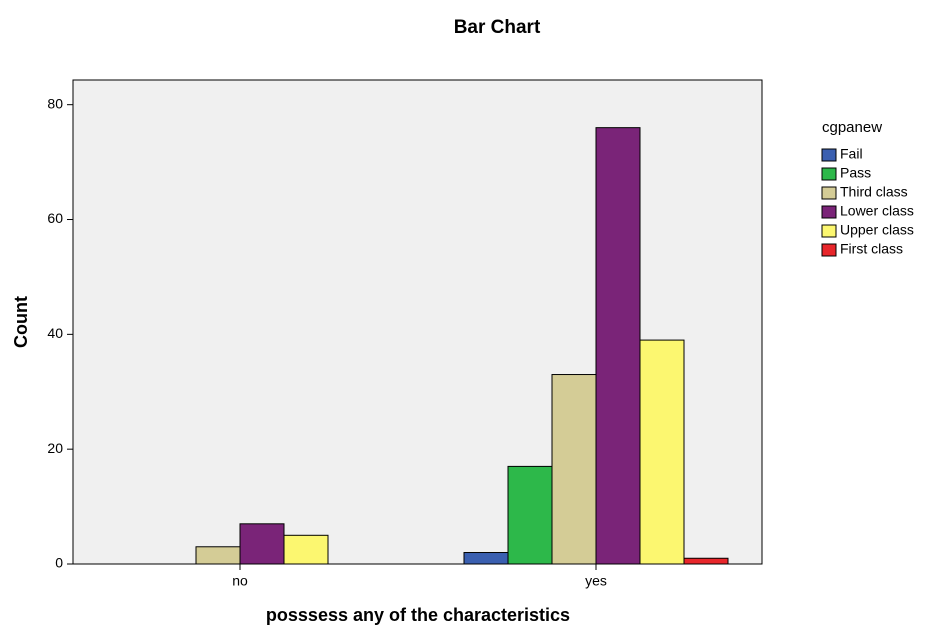 The width and height of the screenshot is (947, 628). What do you see at coordinates (851, 154) in the screenshot?
I see `legend-label: Fail` at bounding box center [851, 154].